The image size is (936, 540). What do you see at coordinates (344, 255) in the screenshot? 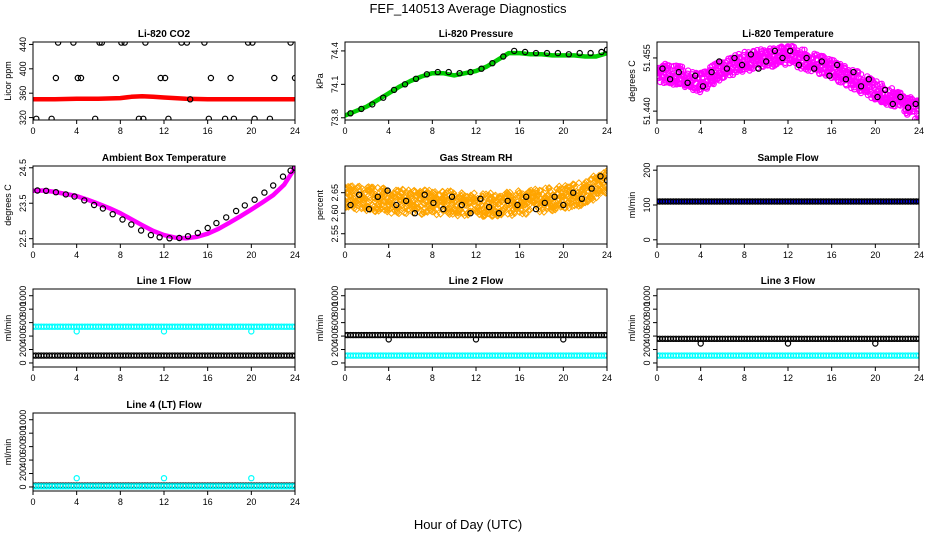
I see `x-tick-label: 0` at bounding box center [344, 255].